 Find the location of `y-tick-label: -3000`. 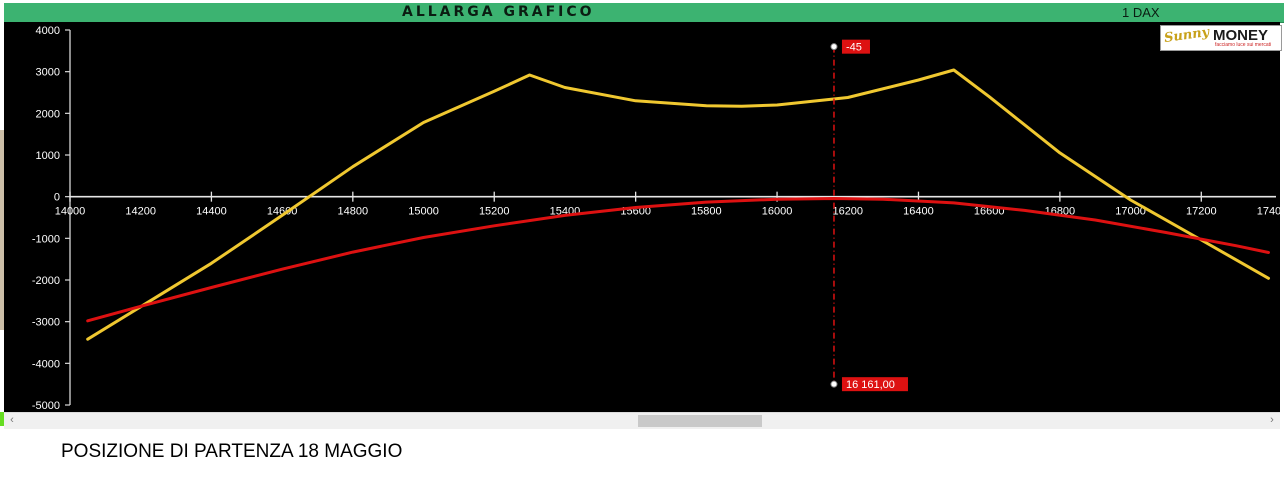

y-tick-label: -3000 is located at coordinates (46, 323).